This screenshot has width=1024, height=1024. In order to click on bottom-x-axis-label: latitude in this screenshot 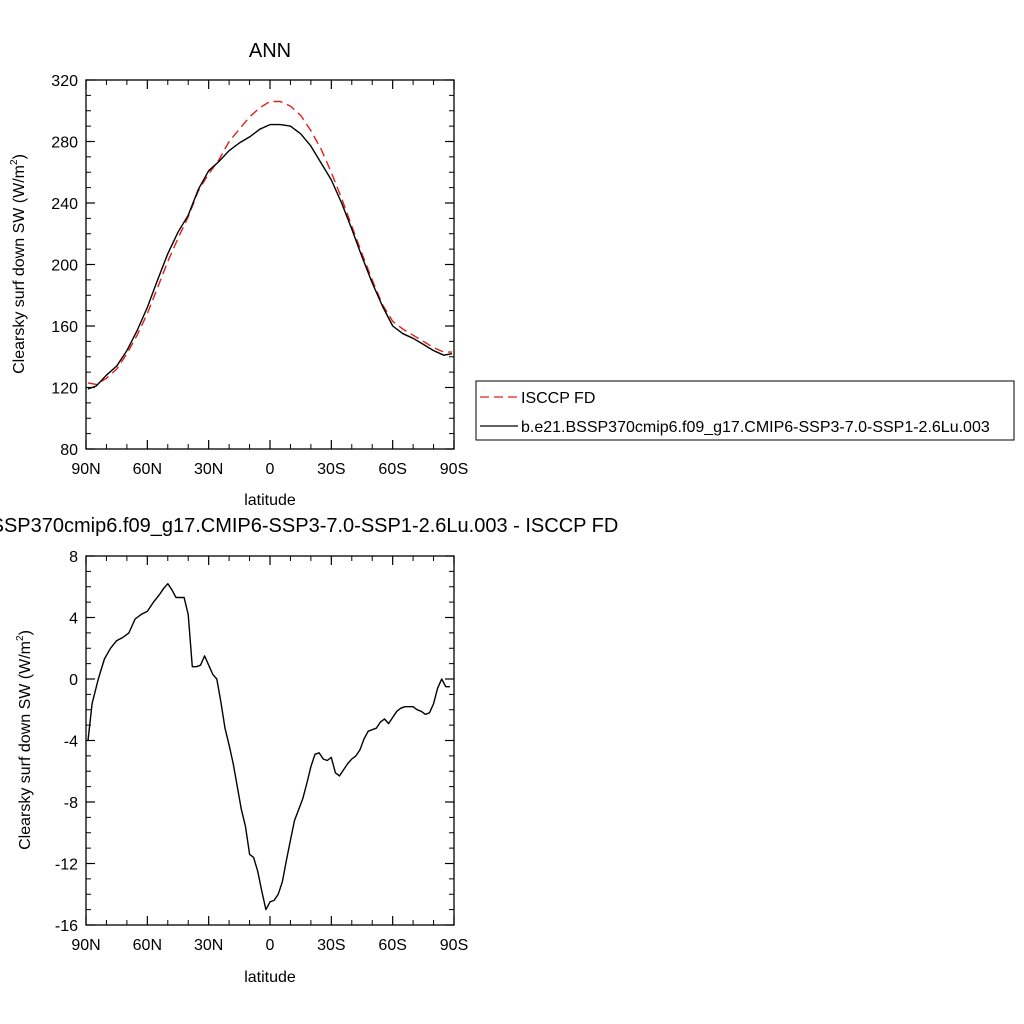, I will do `click(270, 977)`.